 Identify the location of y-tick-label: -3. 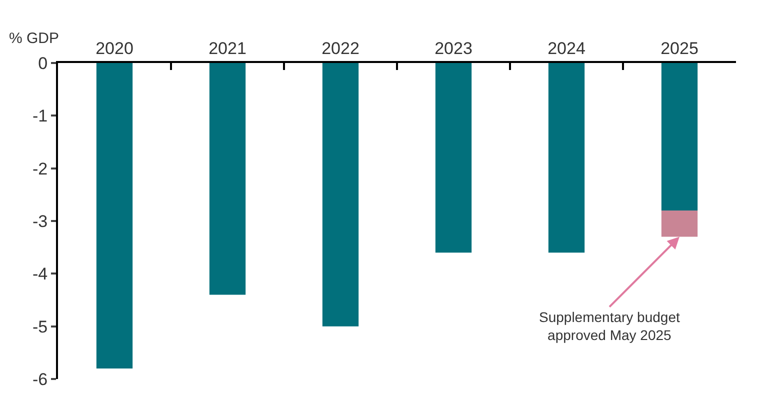
(40, 221).